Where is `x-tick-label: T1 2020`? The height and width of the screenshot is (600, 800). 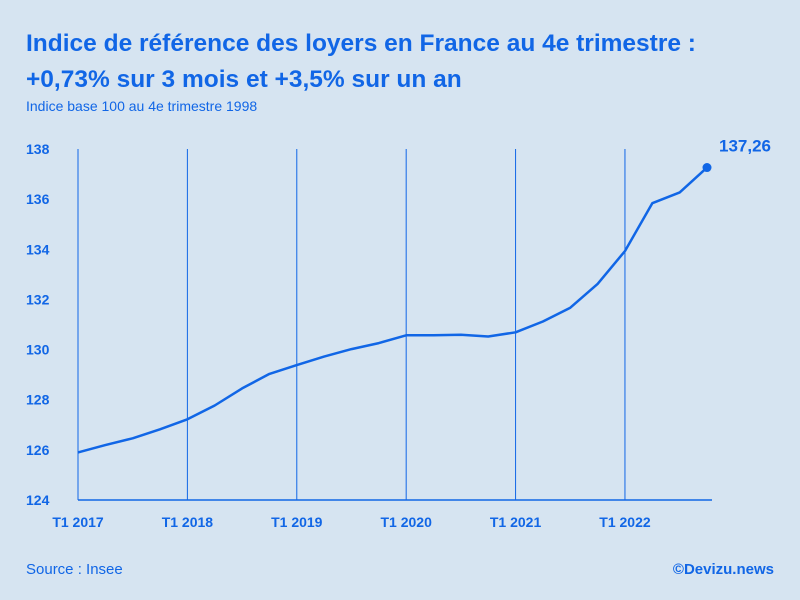
x-tick-label: T1 2020 is located at coordinates (406, 522).